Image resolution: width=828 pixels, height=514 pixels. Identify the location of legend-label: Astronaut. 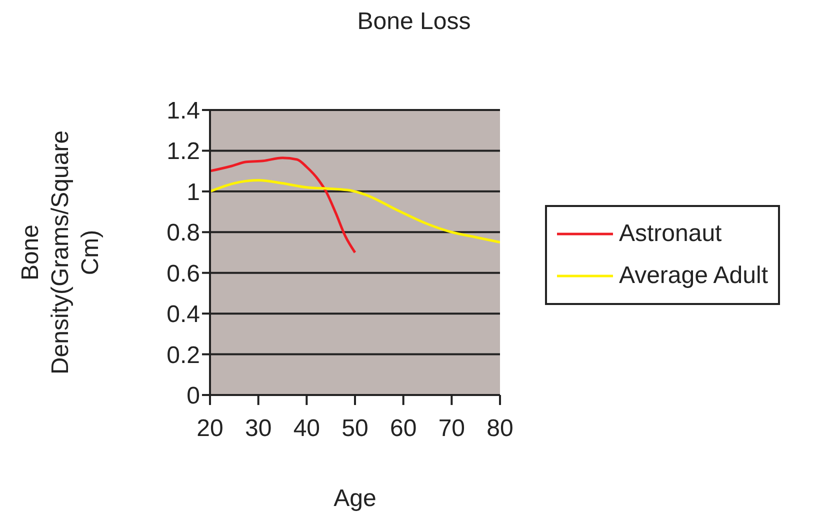
(670, 234).